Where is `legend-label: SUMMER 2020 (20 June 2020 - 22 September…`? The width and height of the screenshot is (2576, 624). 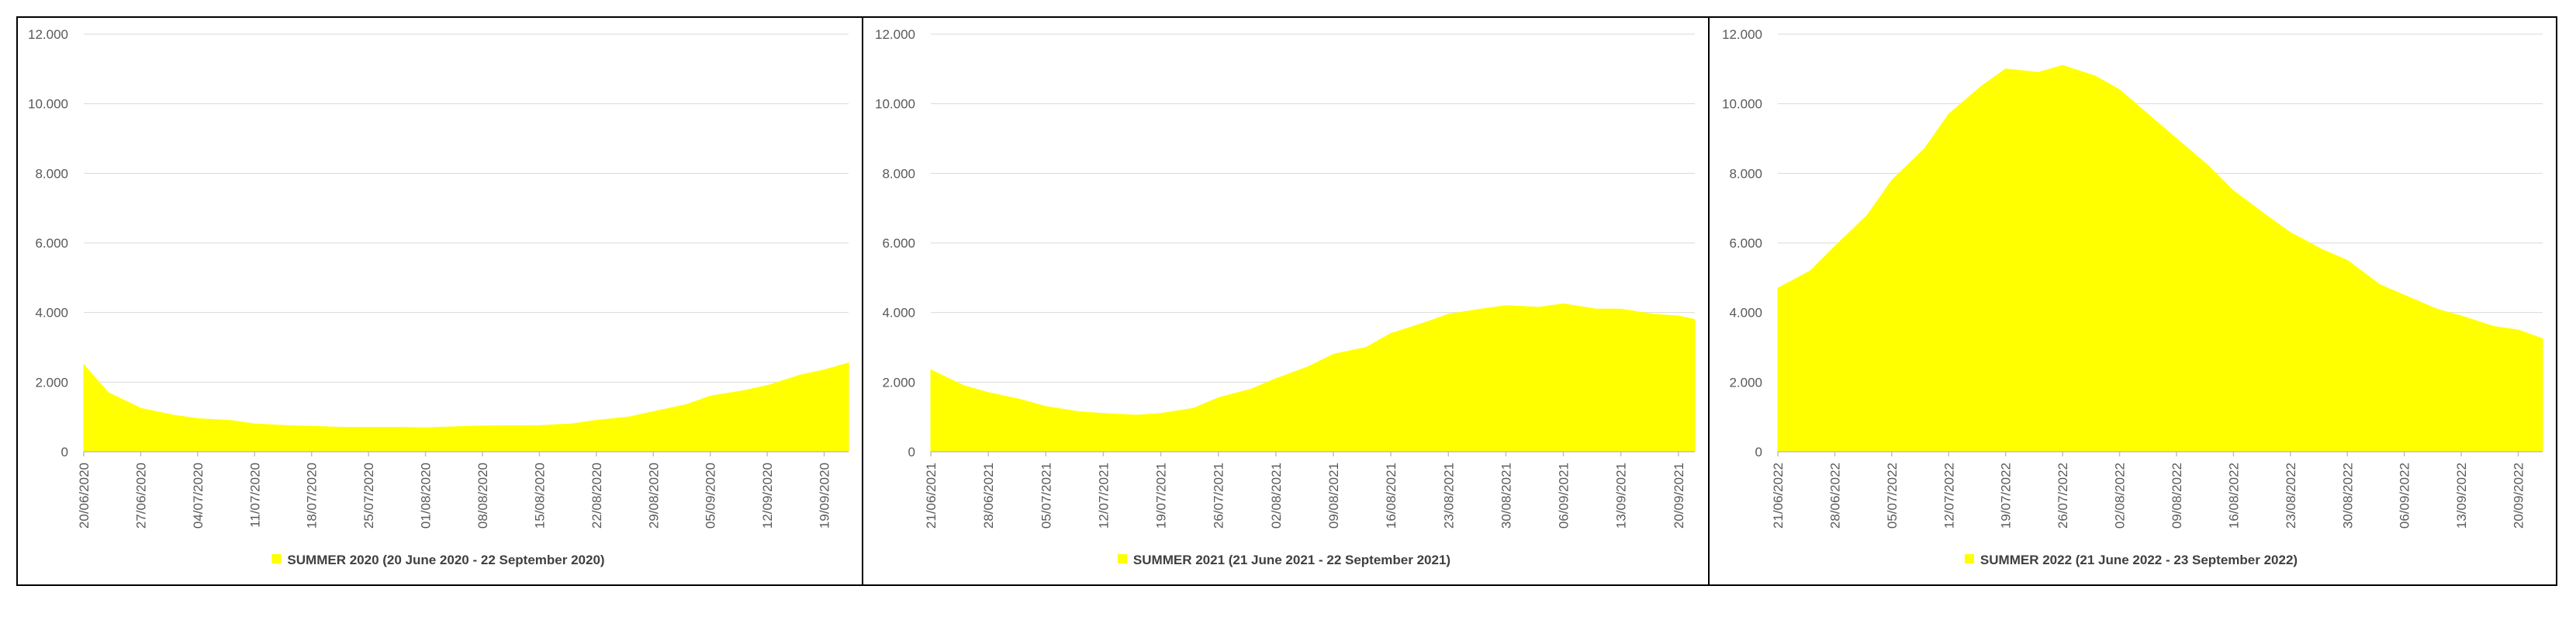 legend-label: SUMMER 2020 (20 June 2020 - 22 September… is located at coordinates (445, 560).